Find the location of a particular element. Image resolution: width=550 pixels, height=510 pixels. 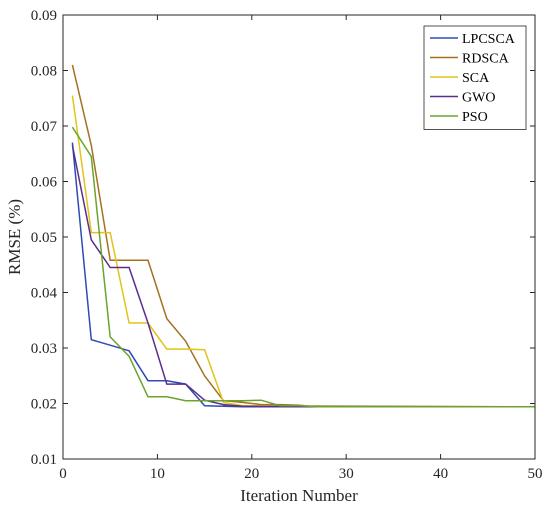

y-tick-label: 0.04 is located at coordinates (44, 294).